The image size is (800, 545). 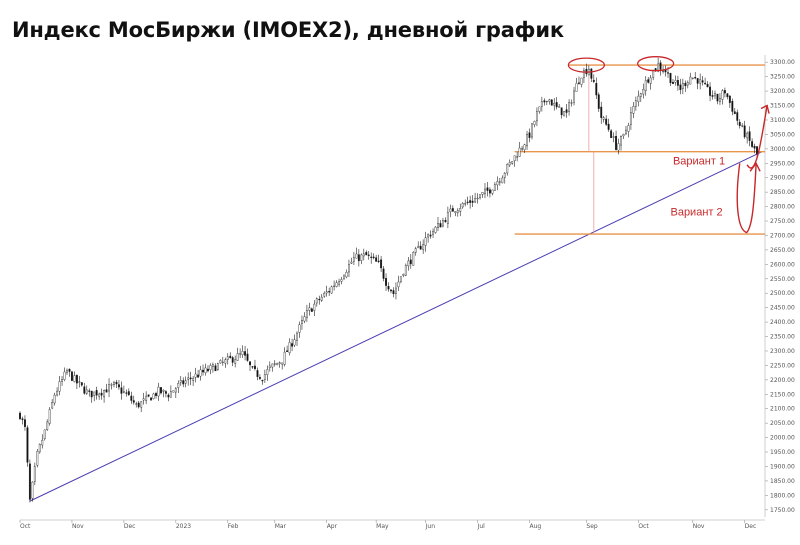 What do you see at coordinates (782, 134) in the screenshot?
I see `y-tick-label: 3050.00` at bounding box center [782, 134].